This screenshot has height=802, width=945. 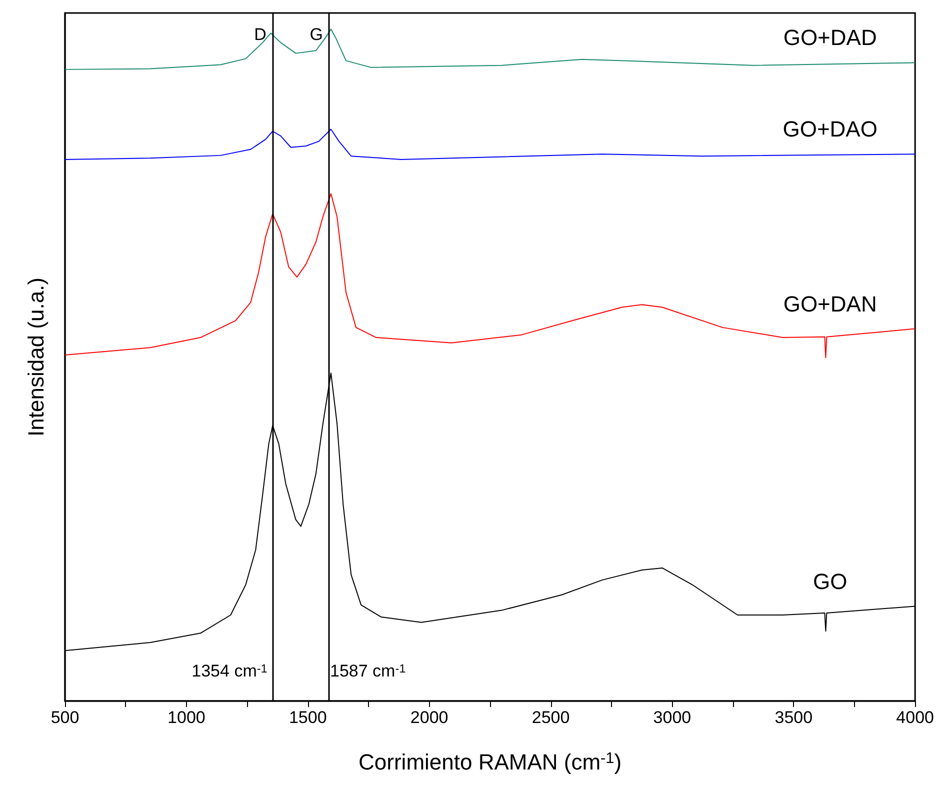 What do you see at coordinates (307, 717) in the screenshot?
I see `x-tick-label: 1500` at bounding box center [307, 717].